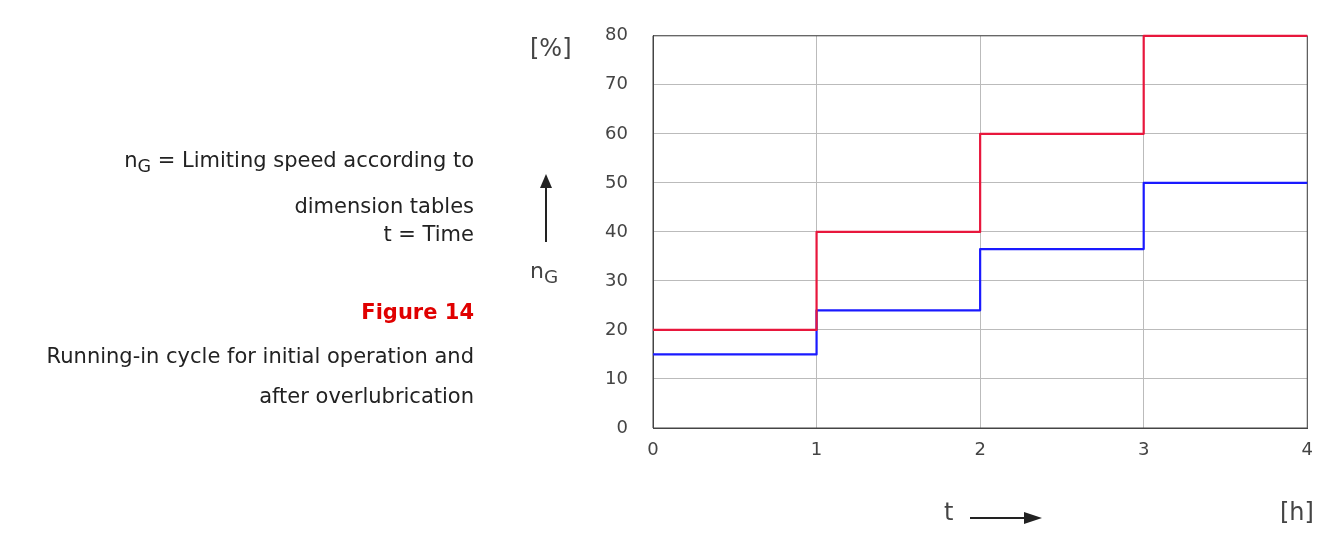  What do you see at coordinates (299, 183) in the screenshot?
I see `text: n$_{G}$ = Limiting speed according to dimension tables` at bounding box center [299, 183].